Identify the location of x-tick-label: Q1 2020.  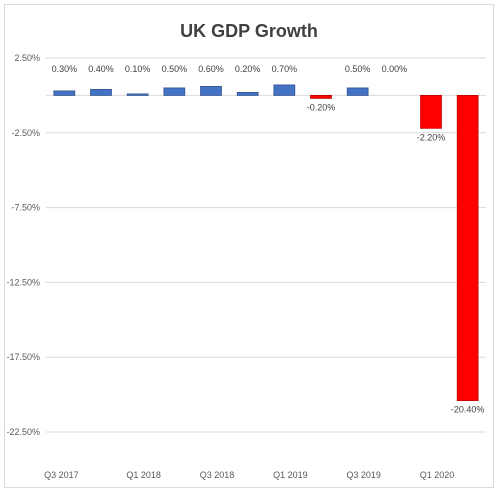
(437, 475).